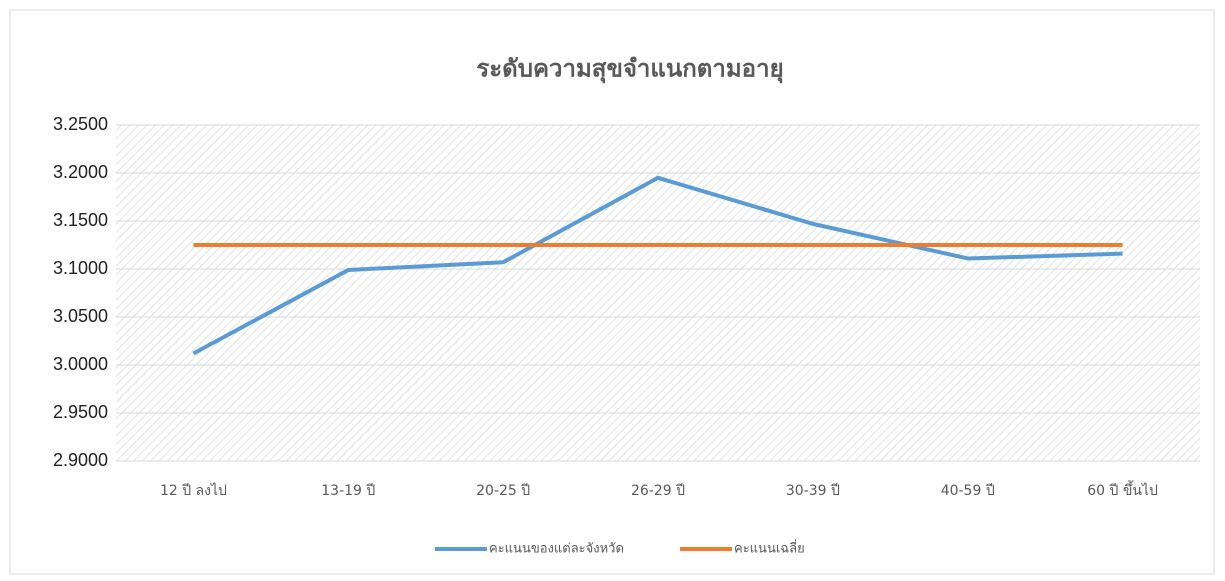 The height and width of the screenshot is (581, 1225). Describe the element at coordinates (556, 549) in the screenshot. I see `legend-label: คะแนนของแต่ละจังหวัด` at that location.